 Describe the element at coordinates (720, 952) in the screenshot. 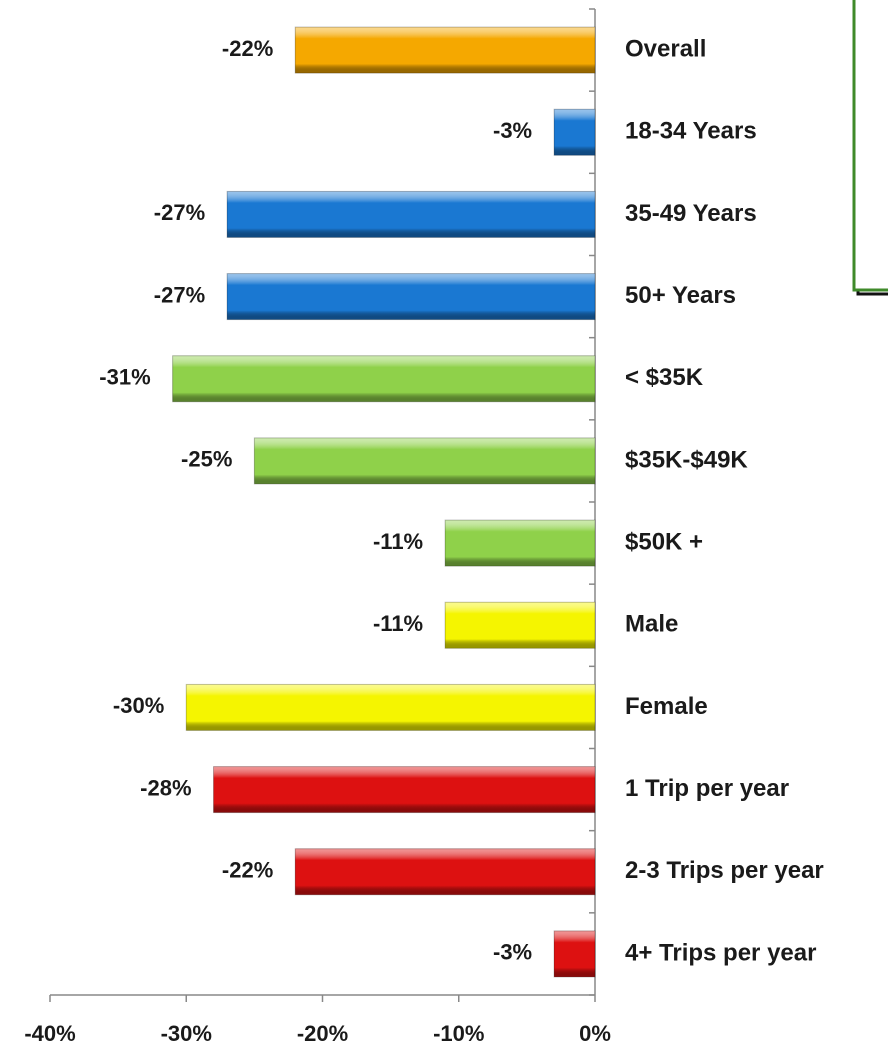

I see `category-label: 4+ Trips per year` at that location.